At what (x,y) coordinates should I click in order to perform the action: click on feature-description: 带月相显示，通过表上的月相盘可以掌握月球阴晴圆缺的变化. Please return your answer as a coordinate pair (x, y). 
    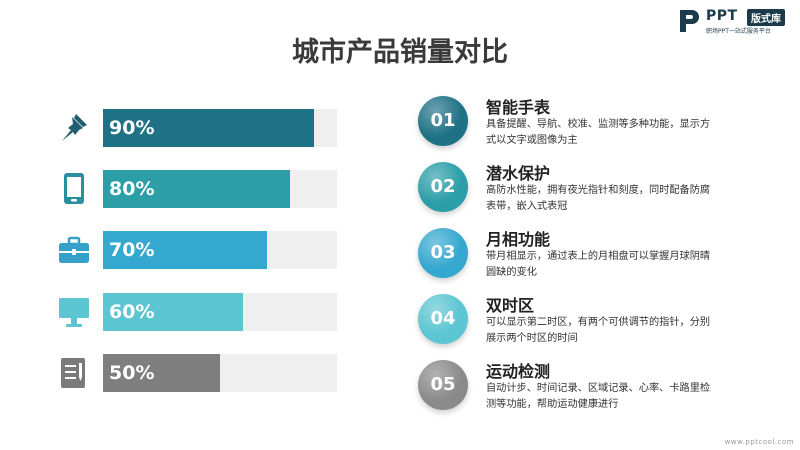
    Looking at the image, I should click on (598, 264).